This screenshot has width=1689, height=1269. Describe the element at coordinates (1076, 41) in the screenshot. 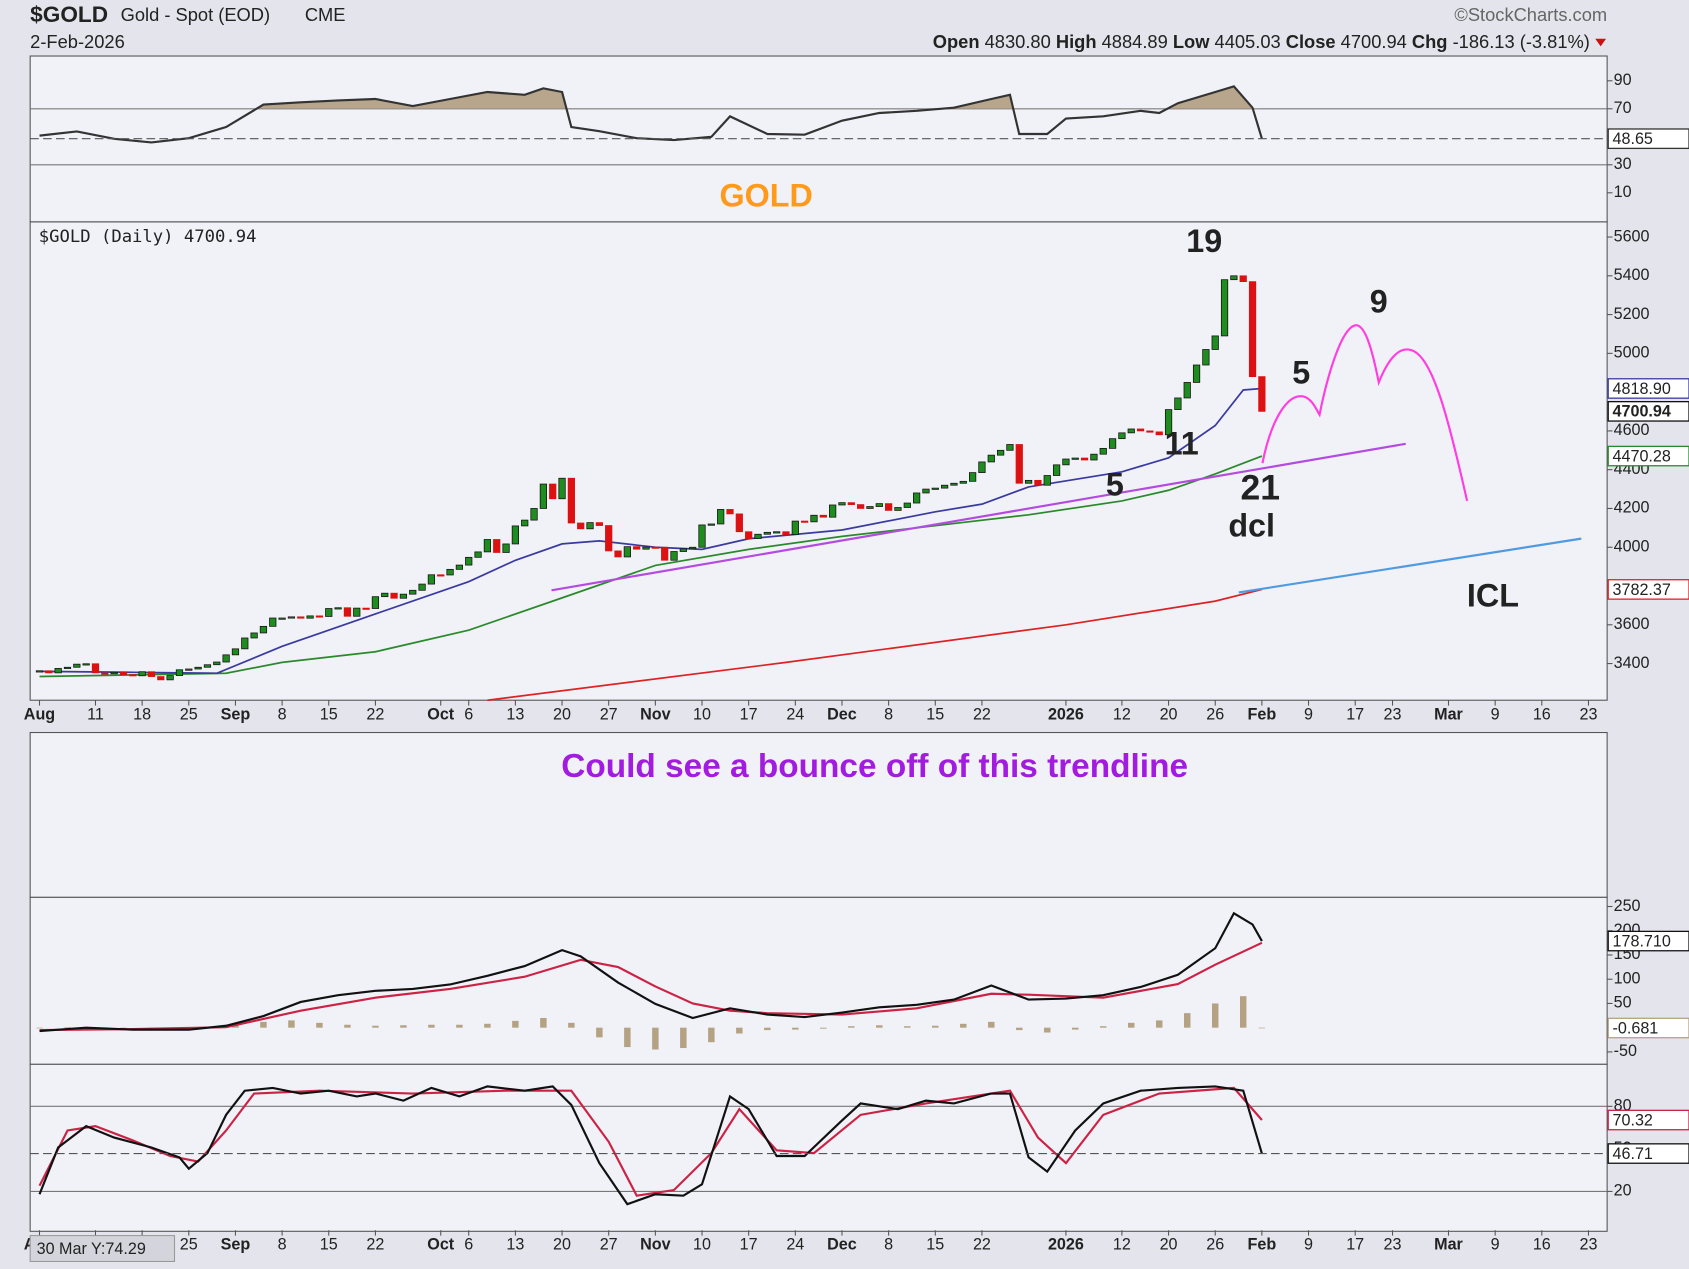

I see `label: High` at that location.